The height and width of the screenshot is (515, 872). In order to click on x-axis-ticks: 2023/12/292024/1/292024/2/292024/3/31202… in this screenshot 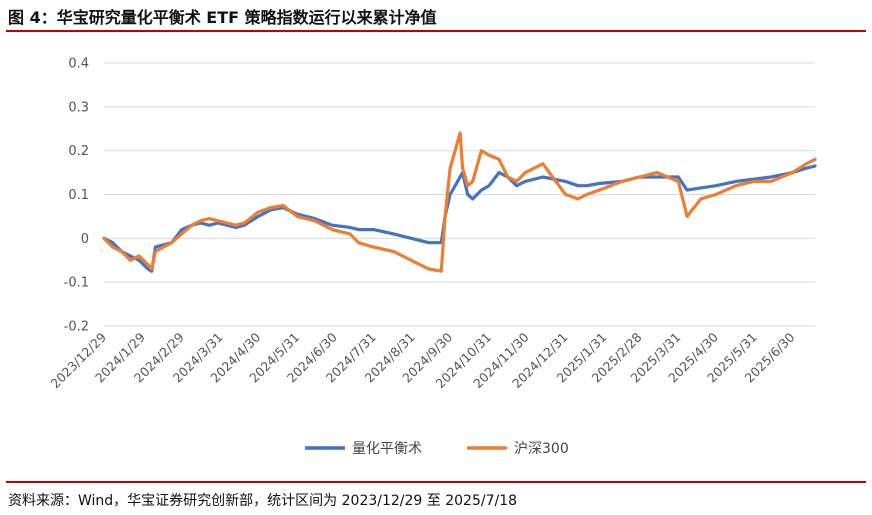, I will do `click(423, 360)`.